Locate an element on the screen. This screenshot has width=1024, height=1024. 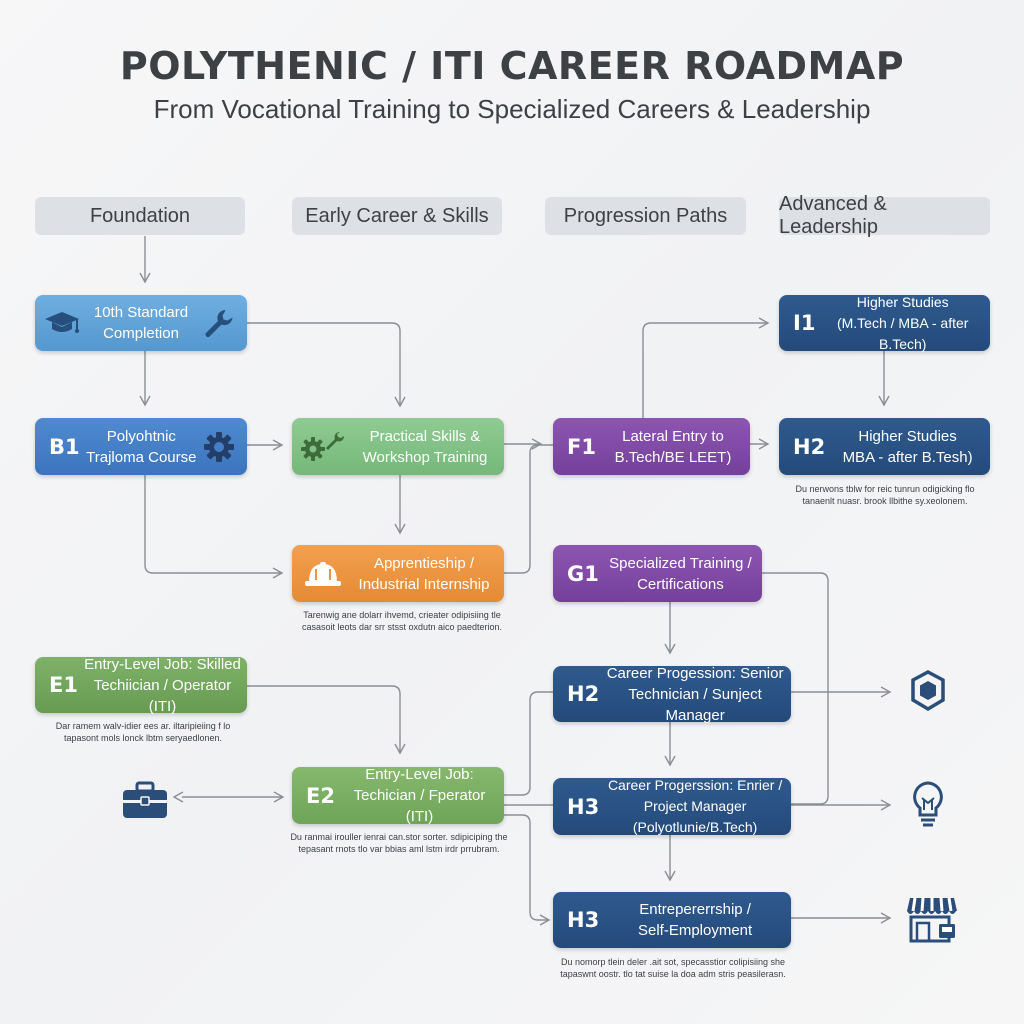
arrow-e1-to-e2 is located at coordinates (326, 720).